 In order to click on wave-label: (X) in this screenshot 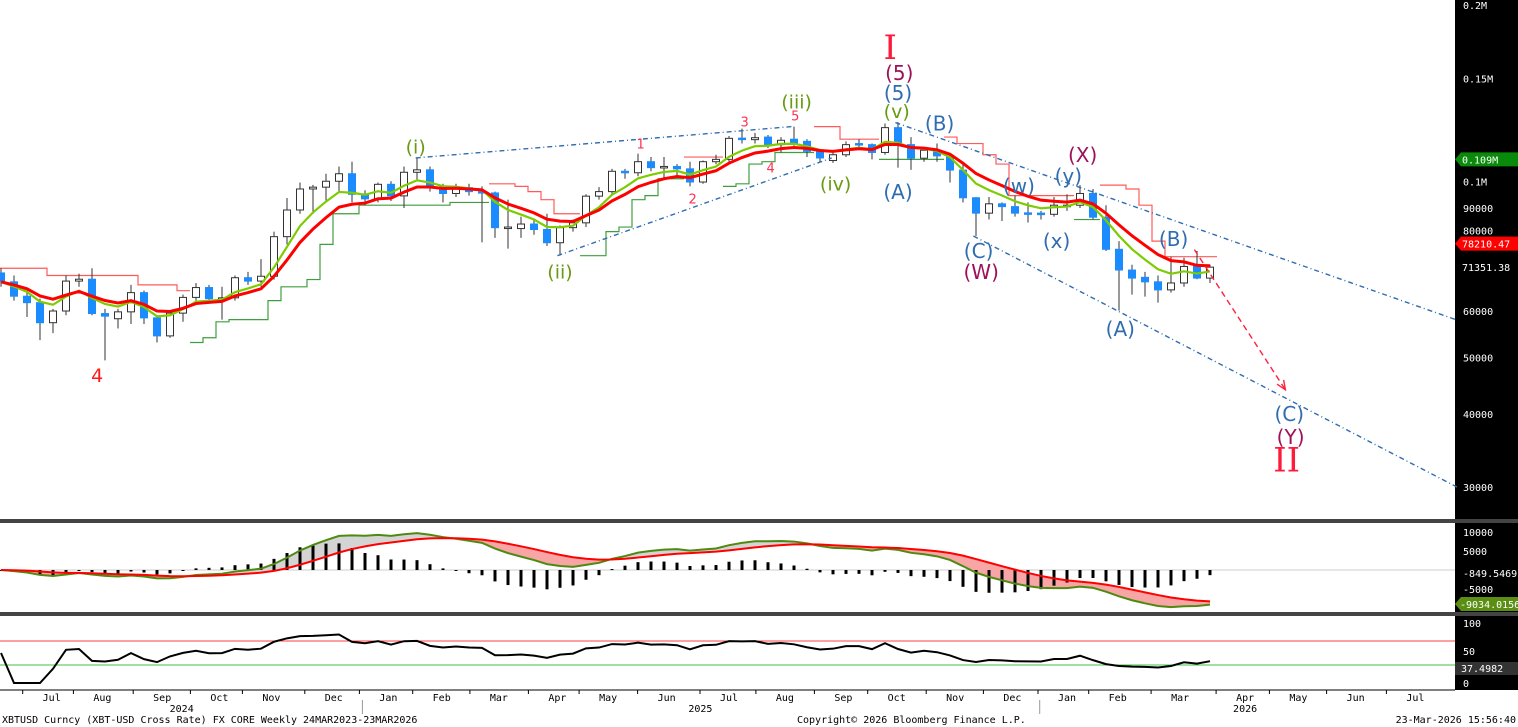, I will do `click(1082, 155)`.